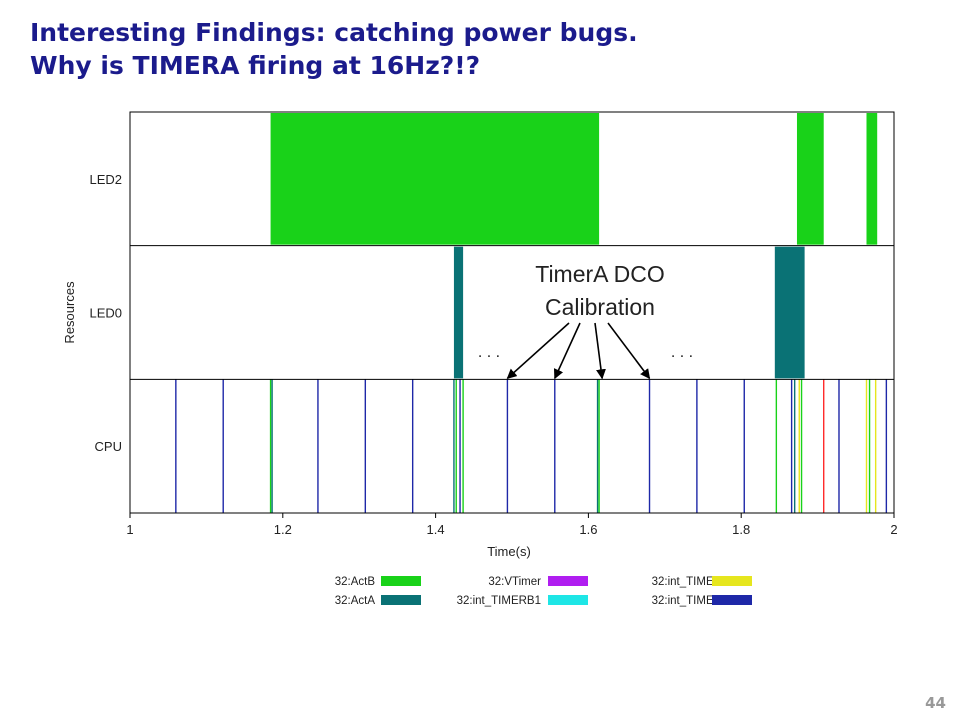  I want to click on legend-swatch-32-int-timerb0, so click(732, 581).